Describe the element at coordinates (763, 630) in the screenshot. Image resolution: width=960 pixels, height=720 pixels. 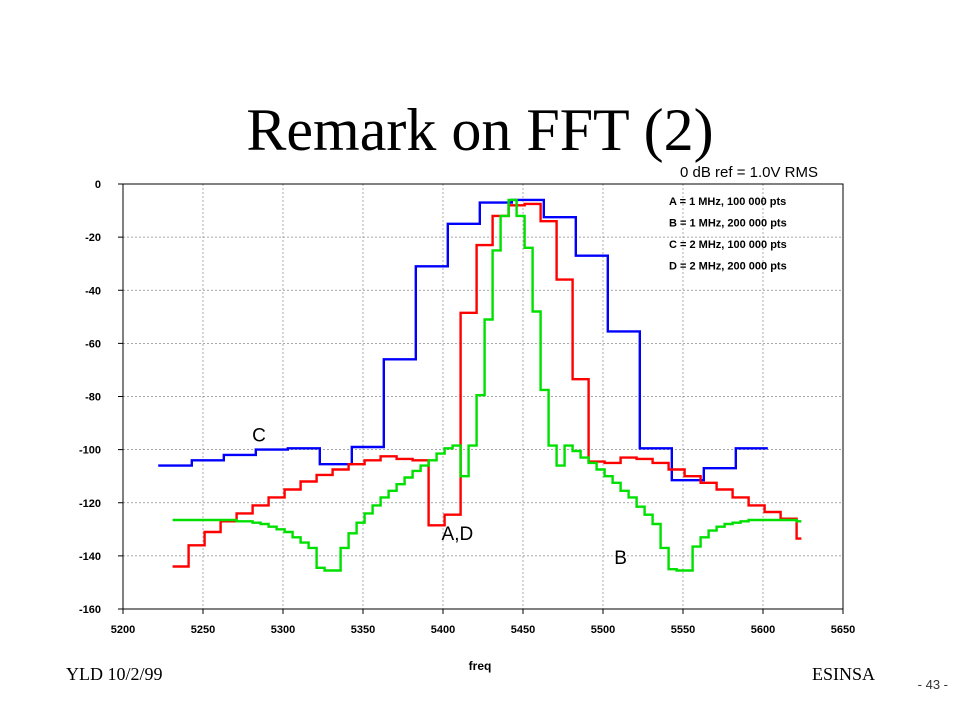
I see `x-tick-label: 5600` at that location.